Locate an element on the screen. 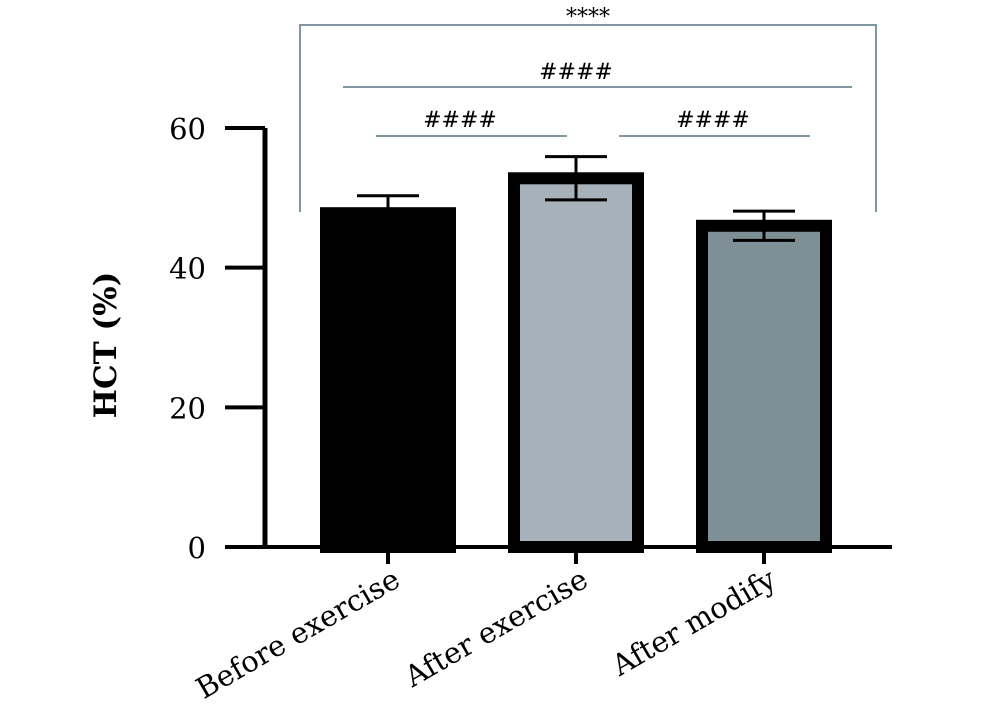 The height and width of the screenshot is (725, 1000). significance-label-1: #### is located at coordinates (576, 72).